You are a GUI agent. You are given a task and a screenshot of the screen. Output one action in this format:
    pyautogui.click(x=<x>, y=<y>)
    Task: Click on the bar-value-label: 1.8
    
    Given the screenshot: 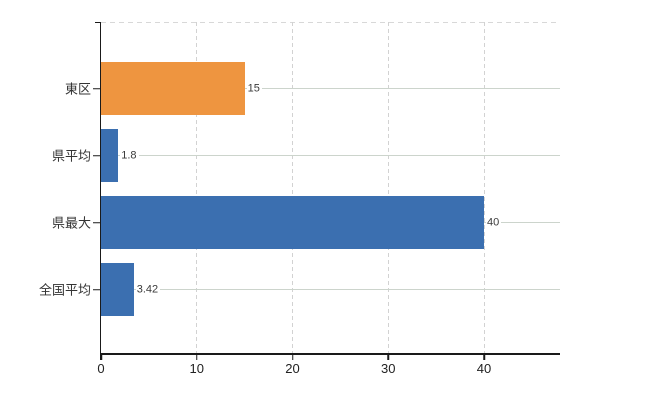 What is the action you would take?
    pyautogui.click(x=129, y=155)
    